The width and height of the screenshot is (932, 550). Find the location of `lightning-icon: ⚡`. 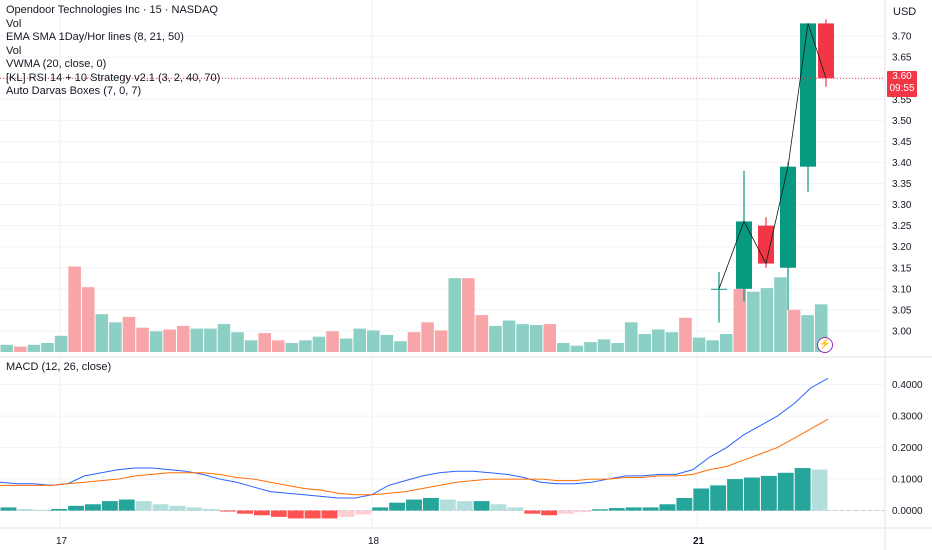

lightning-icon: ⚡ is located at coordinates (825, 345).